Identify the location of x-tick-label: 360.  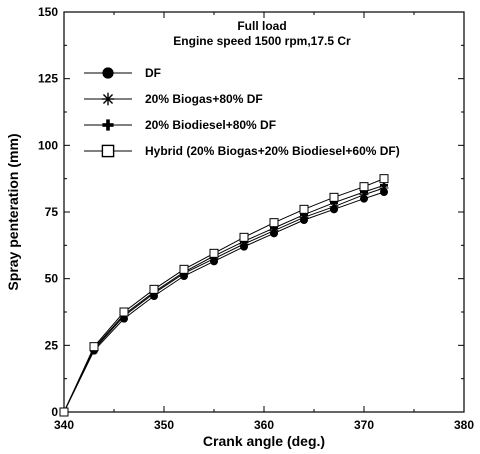
(264, 425).